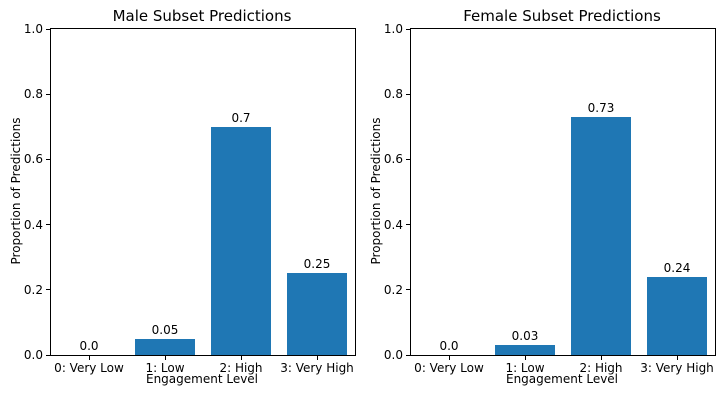  What do you see at coordinates (317, 264) in the screenshot?
I see `bar-value-label: 0.25` at bounding box center [317, 264].